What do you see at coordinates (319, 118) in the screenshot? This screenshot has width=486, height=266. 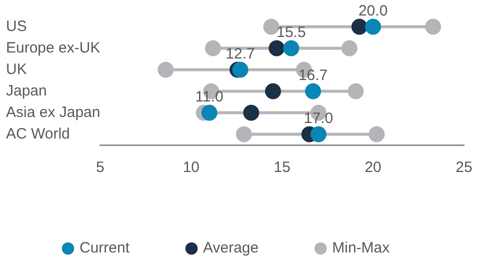 I see `data-label: 17.0` at bounding box center [319, 118].